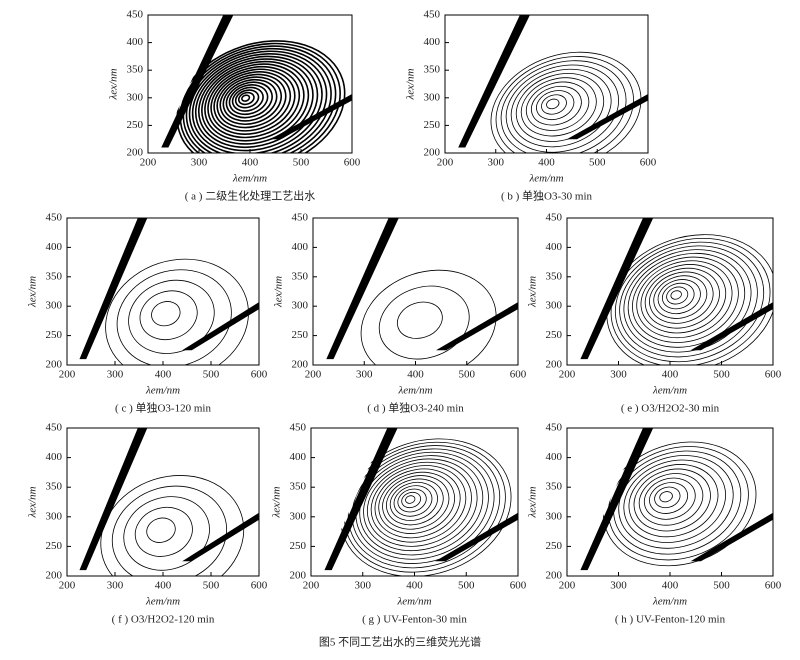 This screenshot has height=660, width=800. Describe the element at coordinates (415, 408) in the screenshot. I see `panel-caption: ( d ) 单独O3-240 min` at that location.